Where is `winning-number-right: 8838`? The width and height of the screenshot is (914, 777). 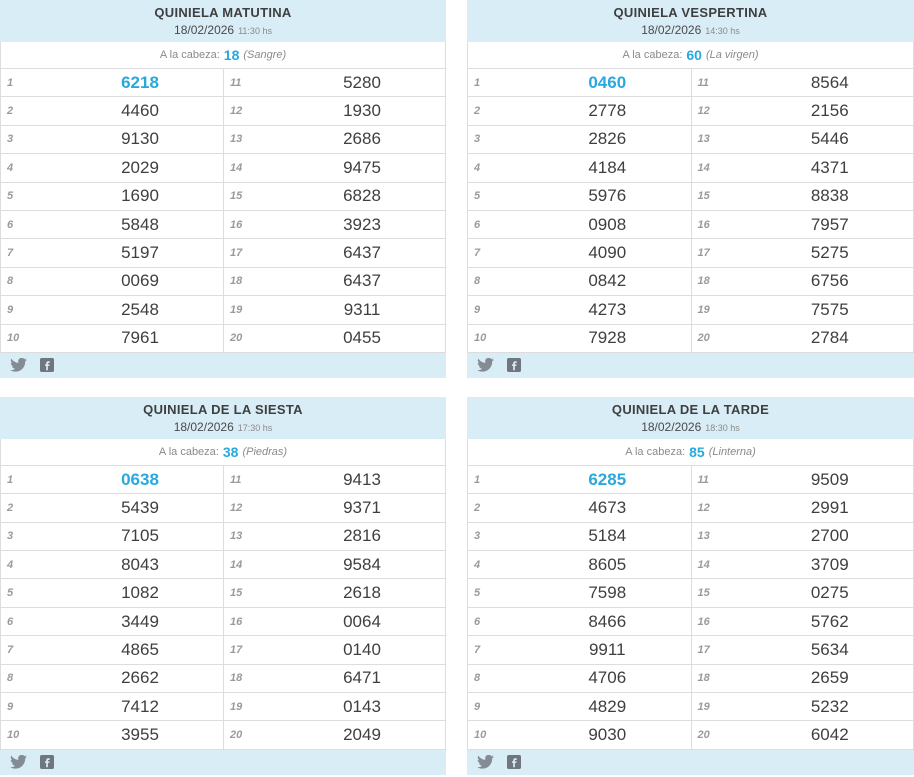
winning-number-right: 8838 is located at coordinates (829, 196).